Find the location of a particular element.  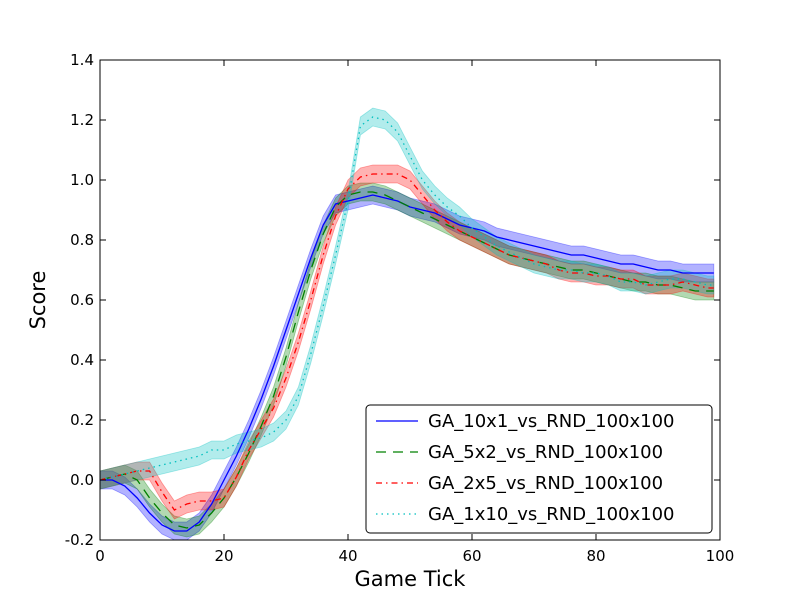

legend-label: GA_5x2_vs_RND_100x100 is located at coordinates (545, 452).